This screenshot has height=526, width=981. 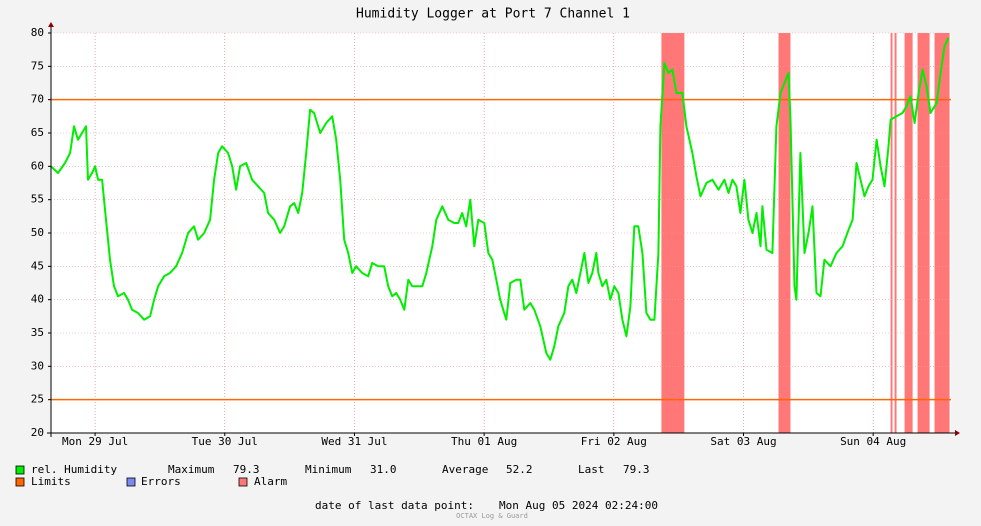 I want to click on y-tick-label: 50, so click(x=37, y=232).